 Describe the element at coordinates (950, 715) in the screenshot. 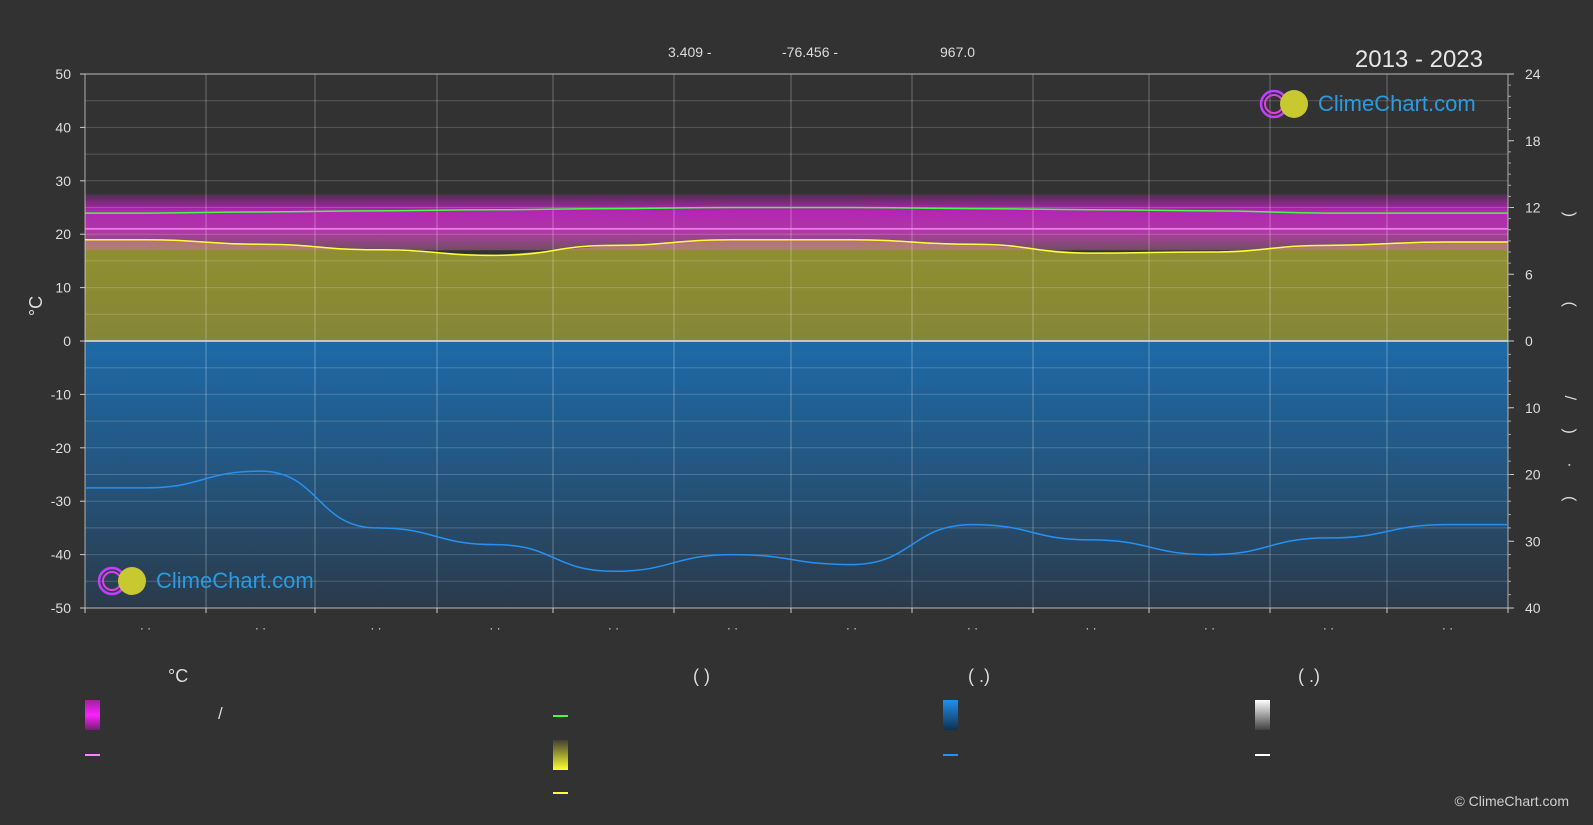

I see `legend-rain-swatch` at that location.